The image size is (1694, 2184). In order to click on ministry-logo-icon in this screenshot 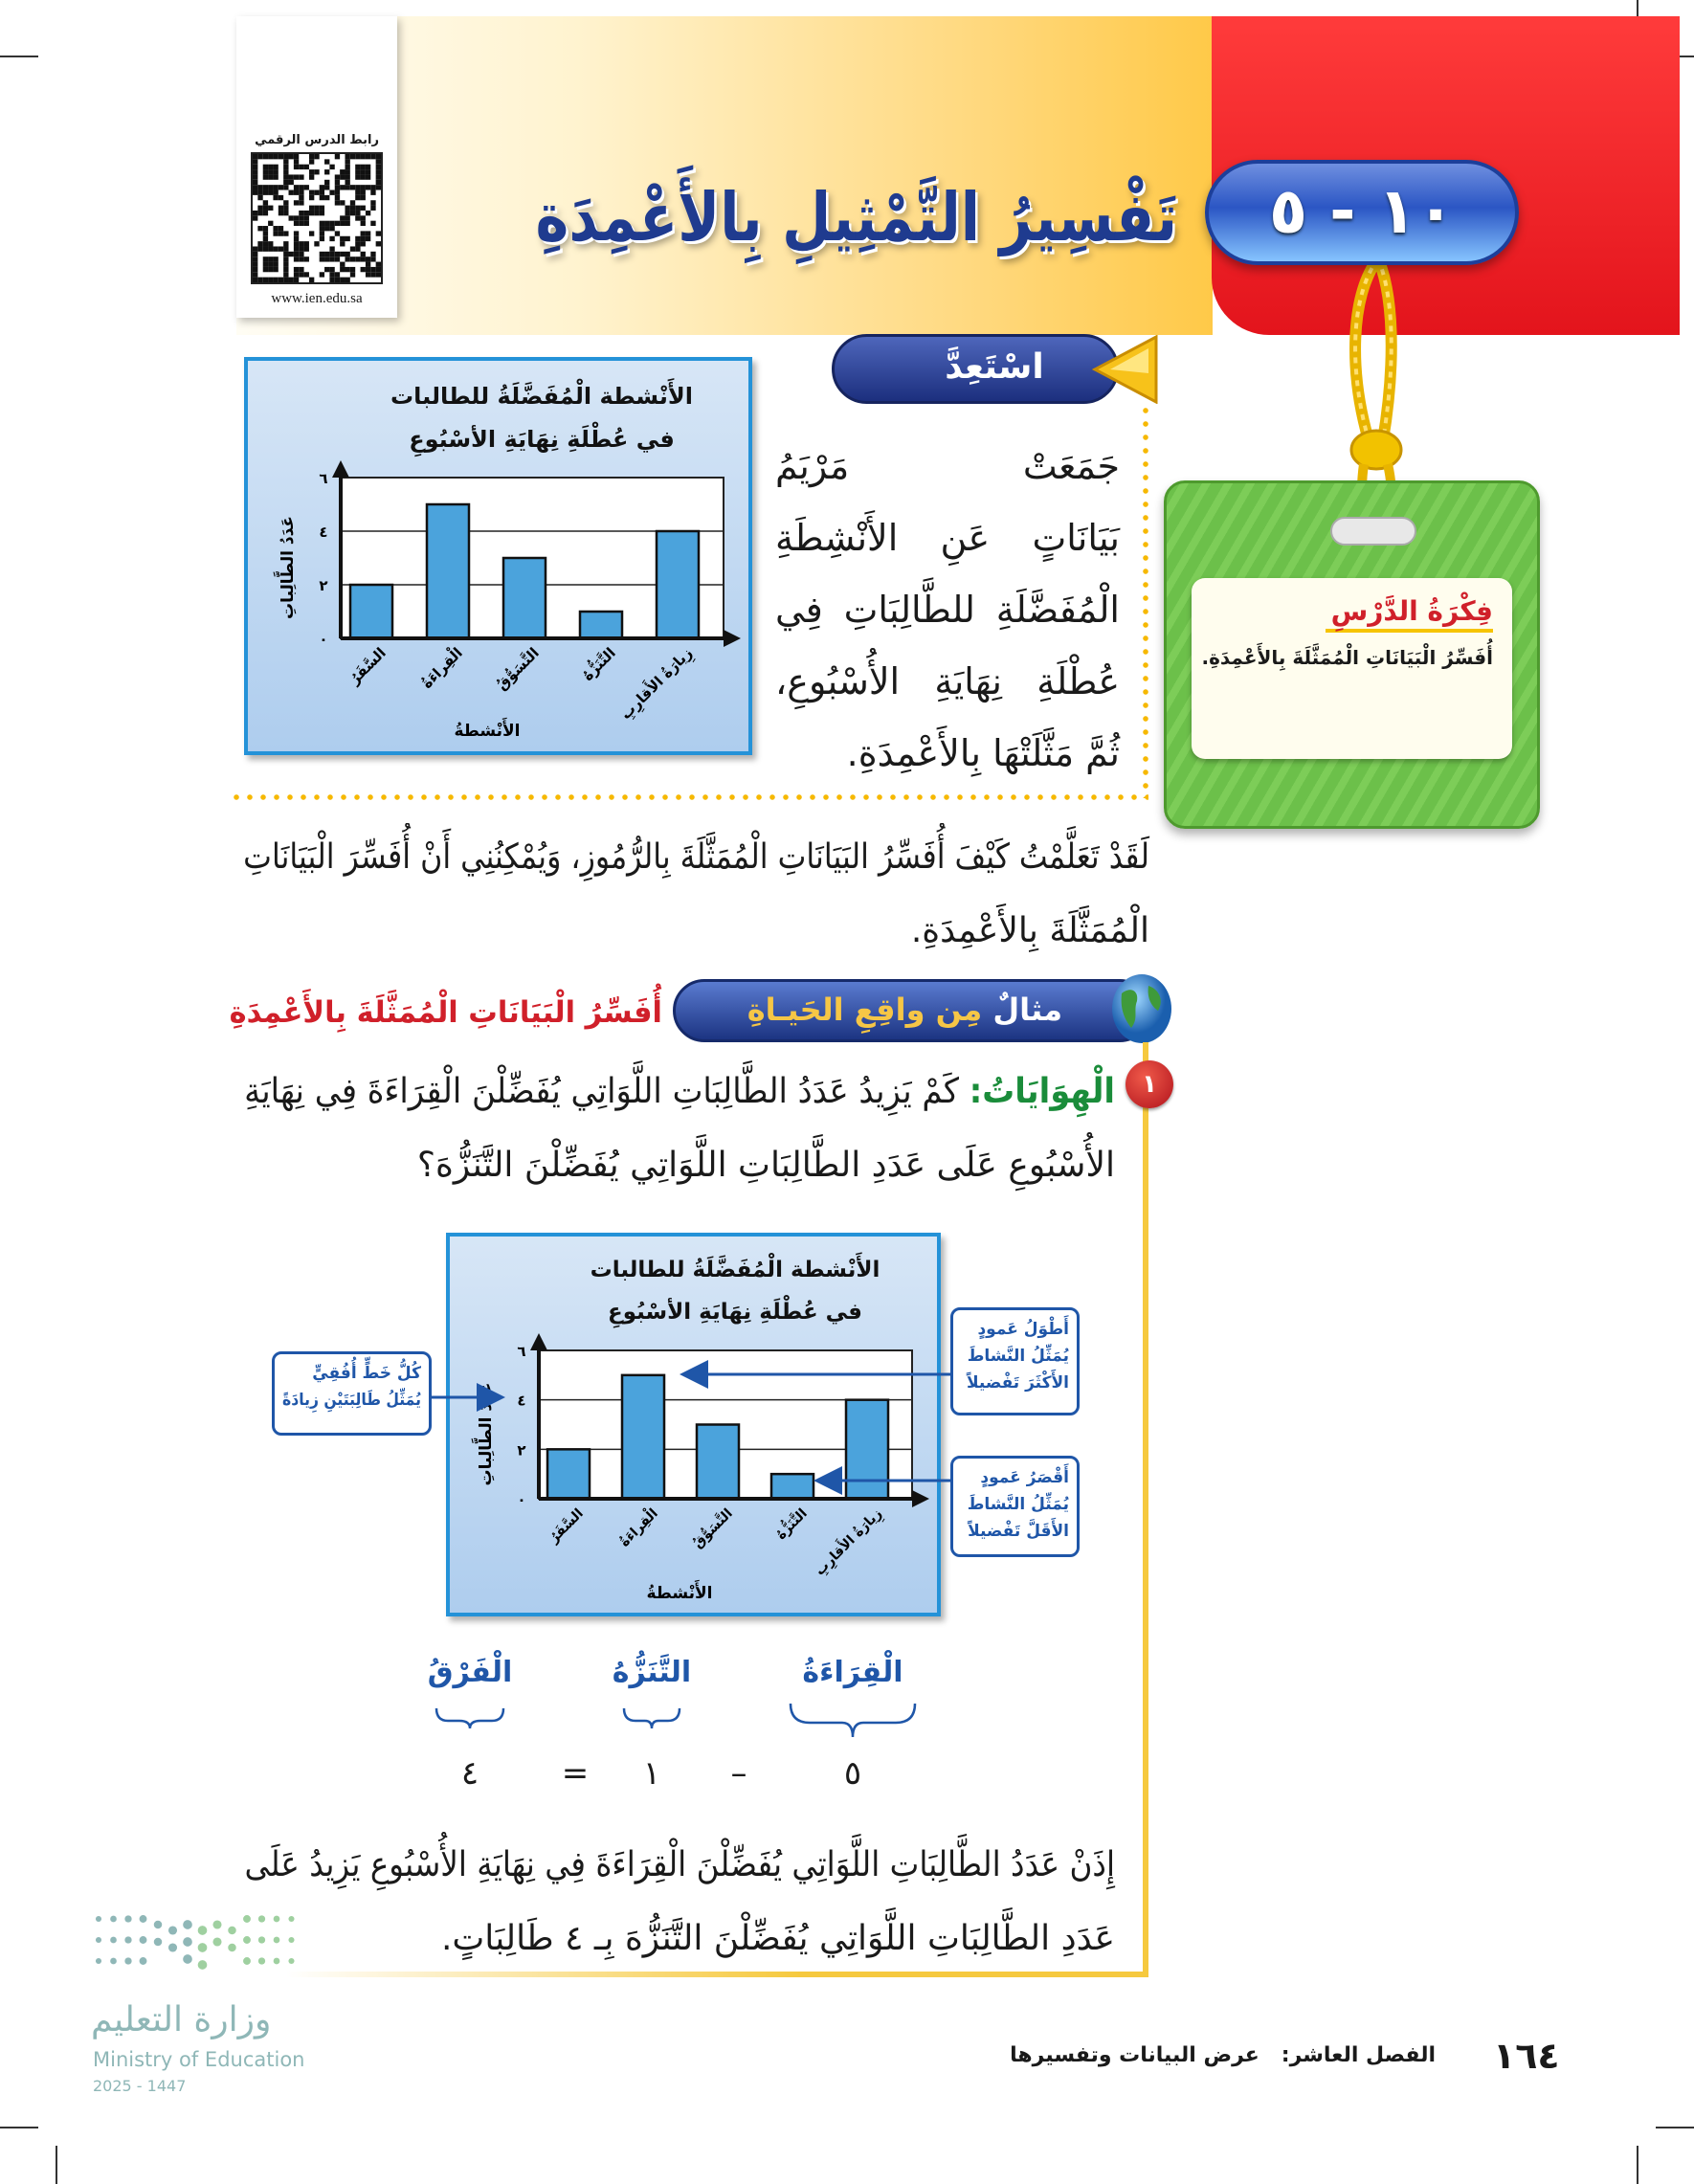, I will do `click(195, 1943)`.